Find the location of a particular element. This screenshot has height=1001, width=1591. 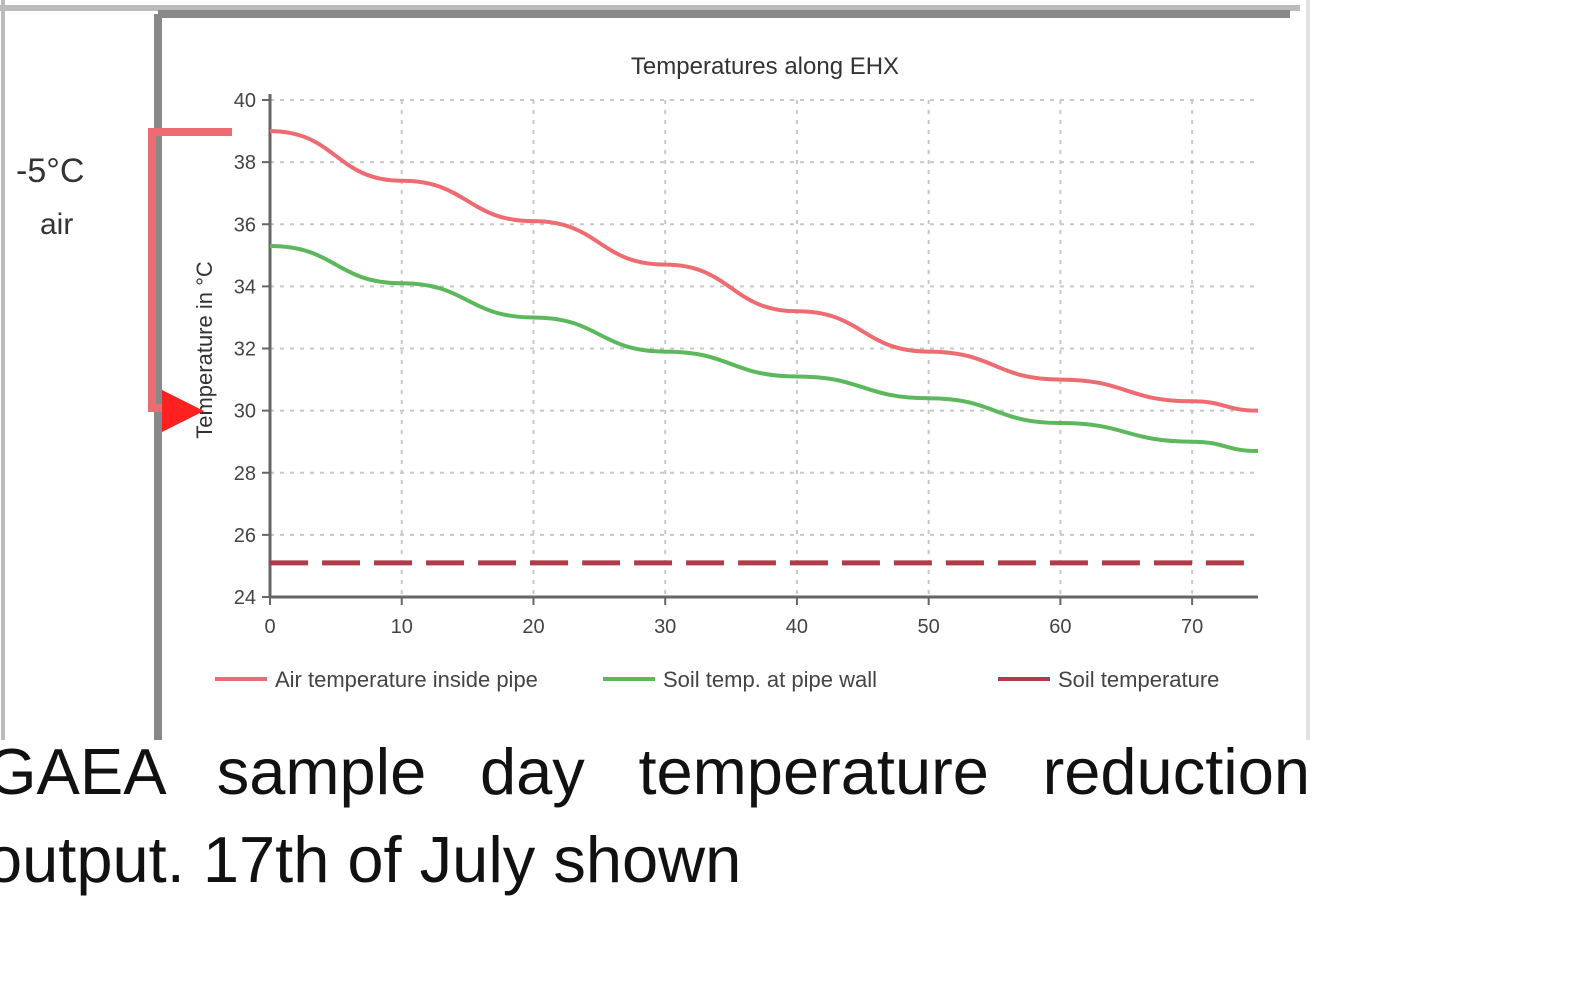

x-tick-label: 40 is located at coordinates (797, 627).